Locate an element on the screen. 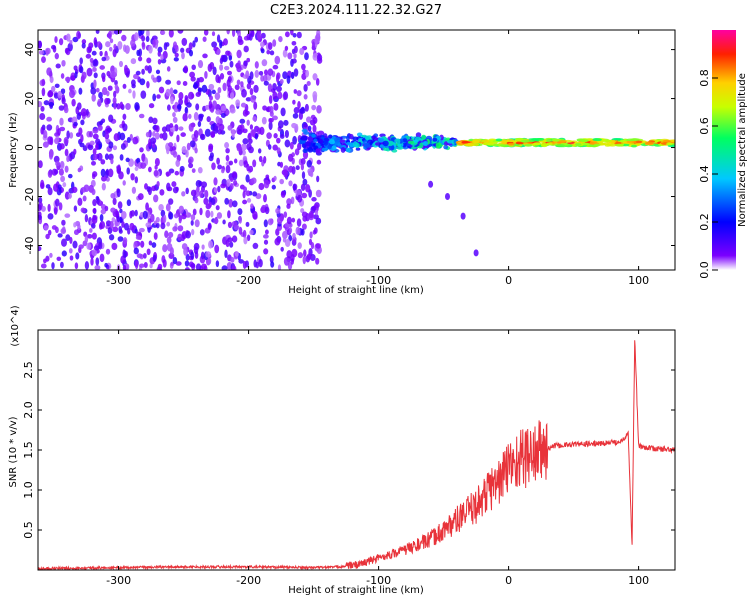  spectrogram-x-label: Height of straight line (km) is located at coordinates (356, 290).